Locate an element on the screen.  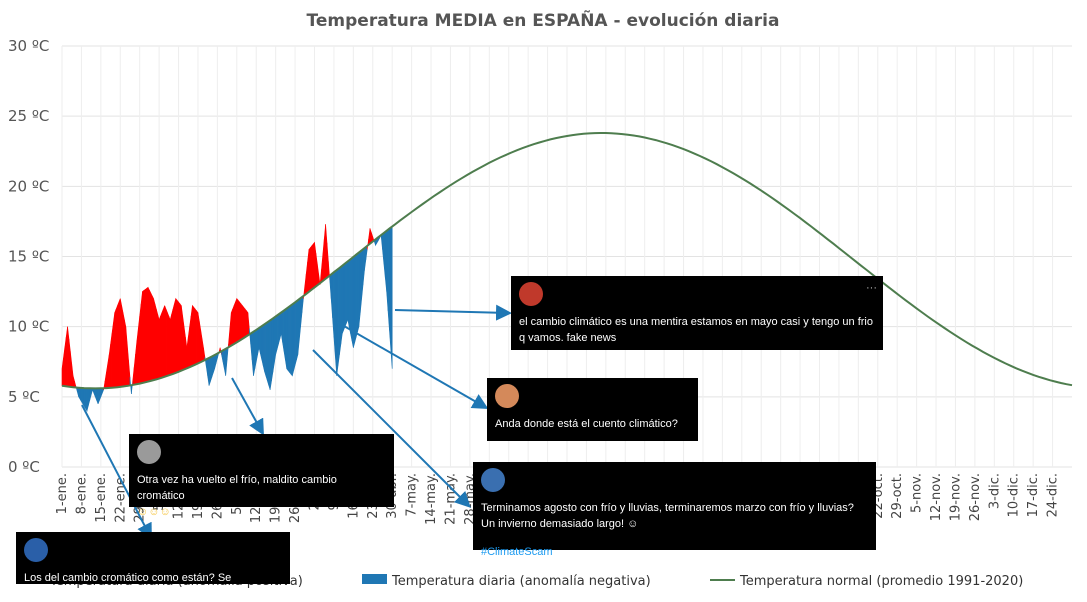
x-tick-label: 19-nov. is located at coordinates (955, 497).